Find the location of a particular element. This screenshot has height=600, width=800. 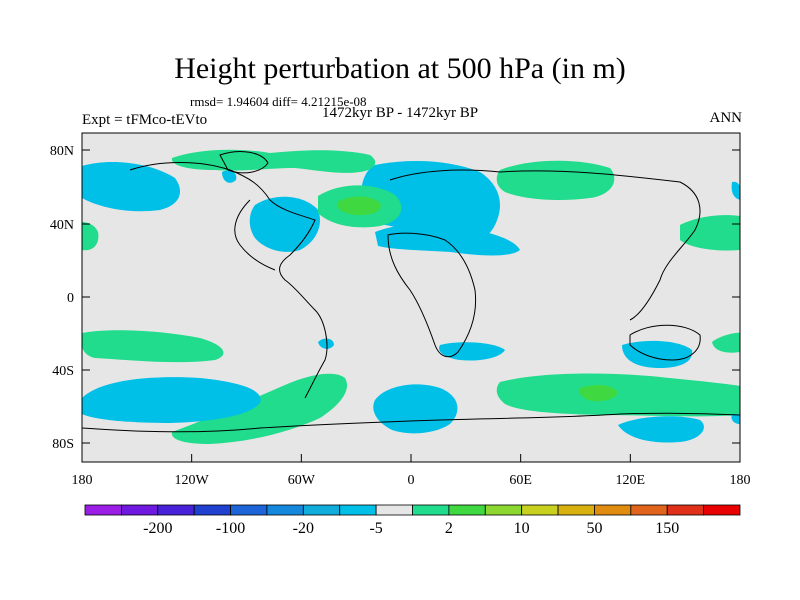

coastline-greenland is located at coordinates (244, 162).